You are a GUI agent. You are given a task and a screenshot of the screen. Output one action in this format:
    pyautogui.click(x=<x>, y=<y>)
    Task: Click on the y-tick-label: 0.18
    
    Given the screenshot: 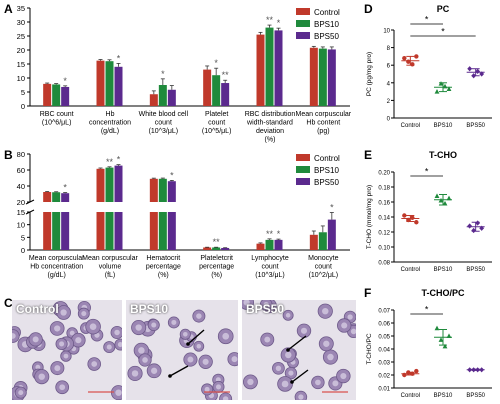 What is the action you would take?
    pyautogui.click(x=384, y=189)
    